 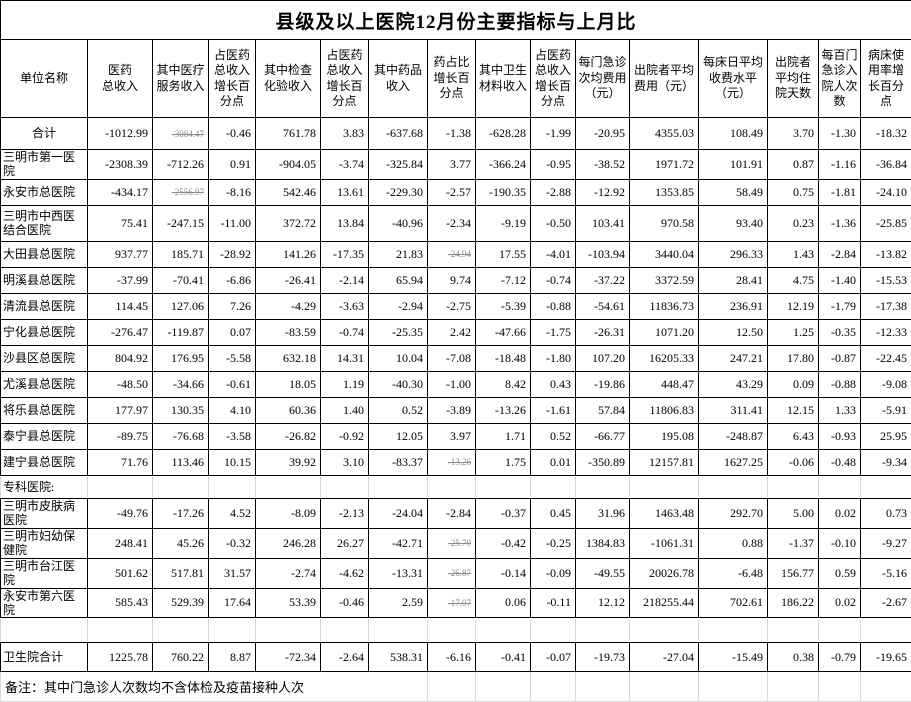 I want to click on data-cell: 0.06, so click(x=503, y=603).